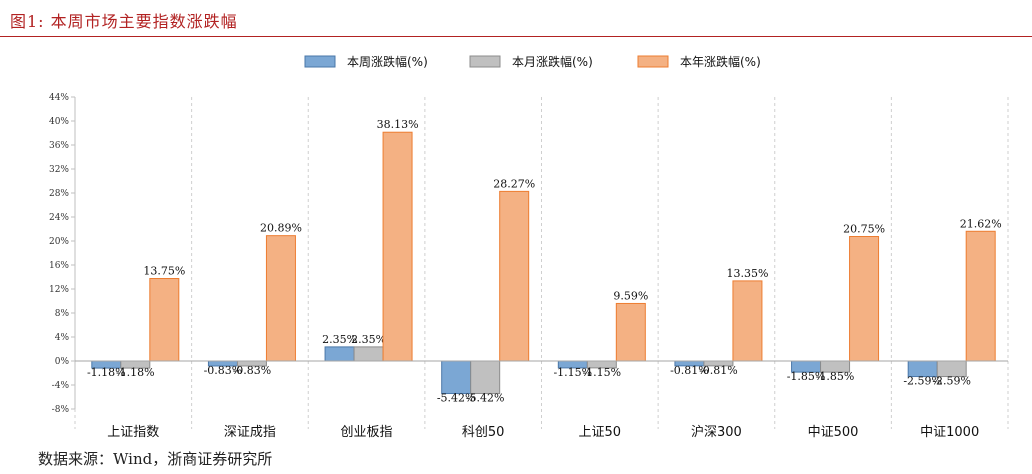  Describe the element at coordinates (367, 432) in the screenshot. I see `category-label: 创业板指` at that location.